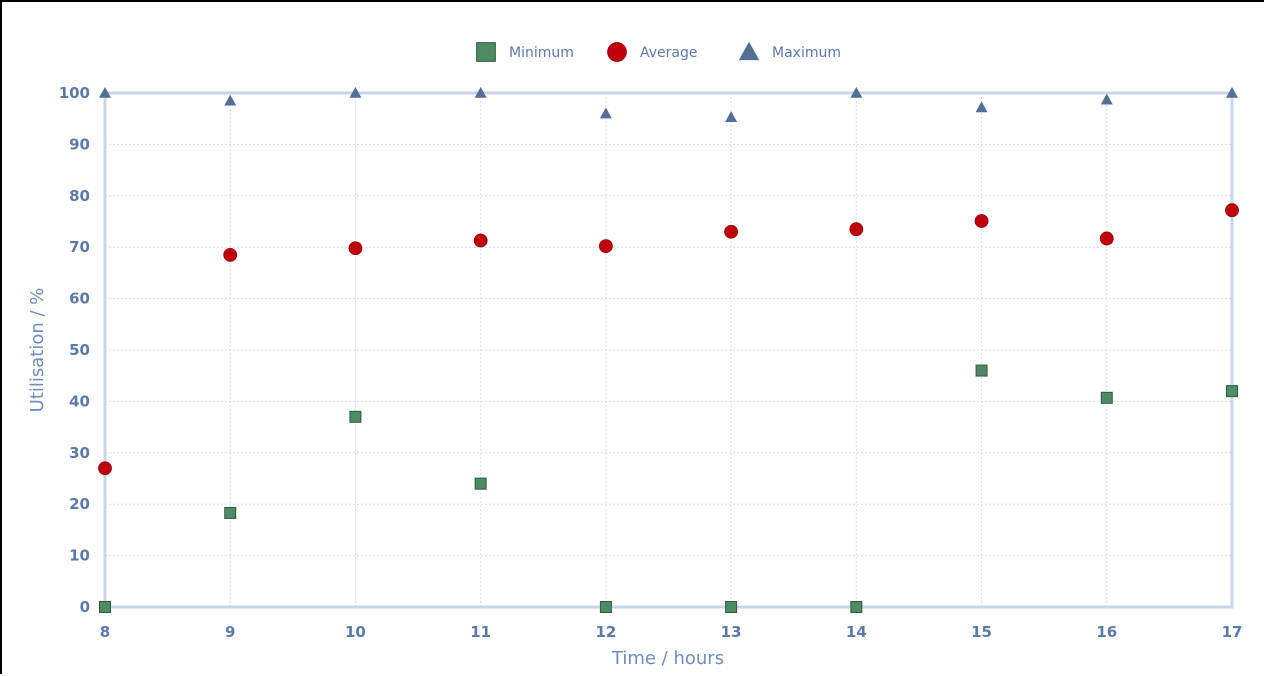 The image size is (1264, 676). I want to click on x-tick-label: 12, so click(605, 632).